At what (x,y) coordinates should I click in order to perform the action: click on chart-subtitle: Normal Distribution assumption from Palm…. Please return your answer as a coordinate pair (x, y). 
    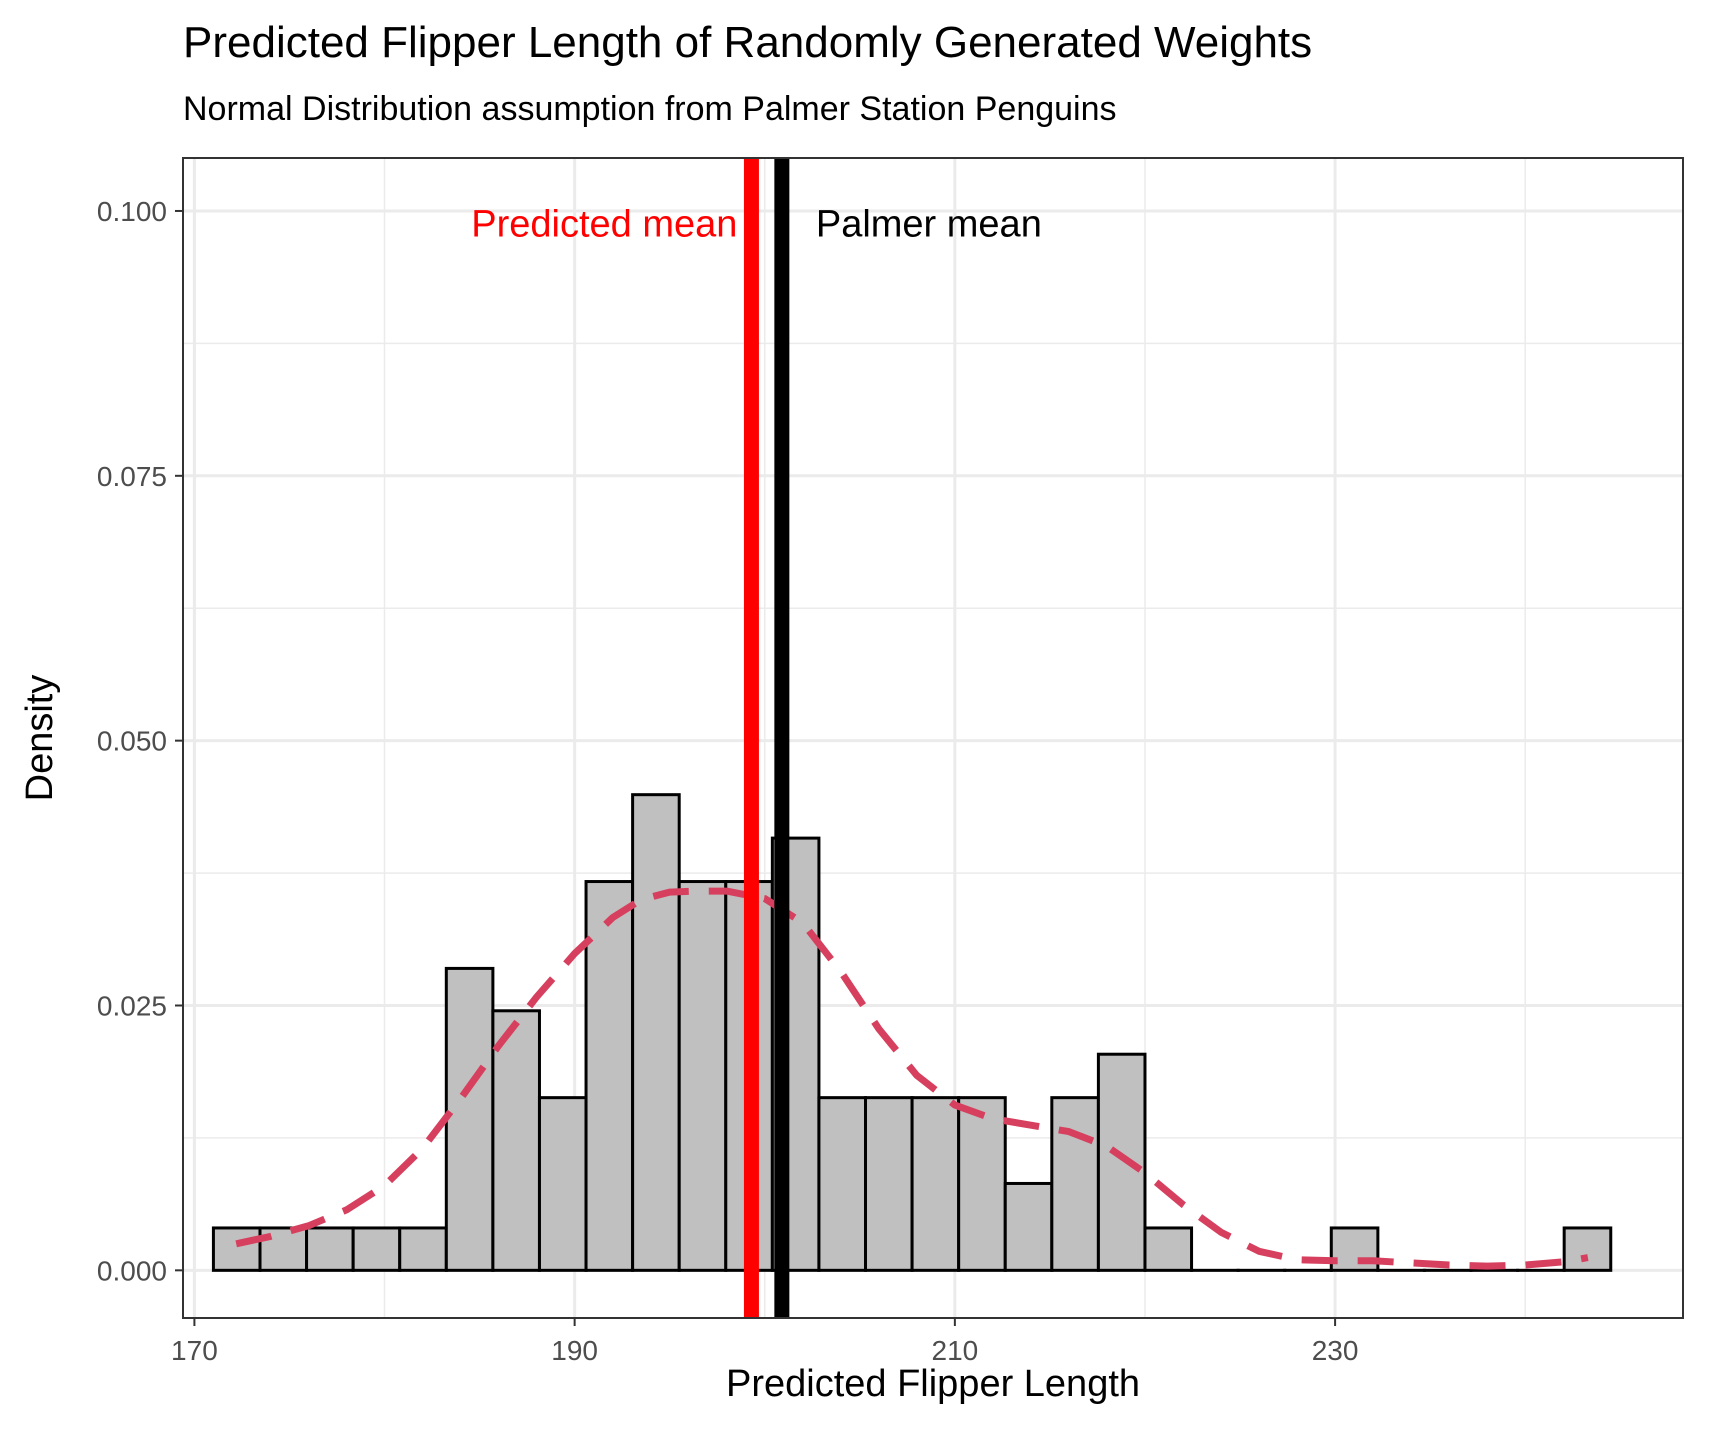
    Looking at the image, I should click on (650, 109).